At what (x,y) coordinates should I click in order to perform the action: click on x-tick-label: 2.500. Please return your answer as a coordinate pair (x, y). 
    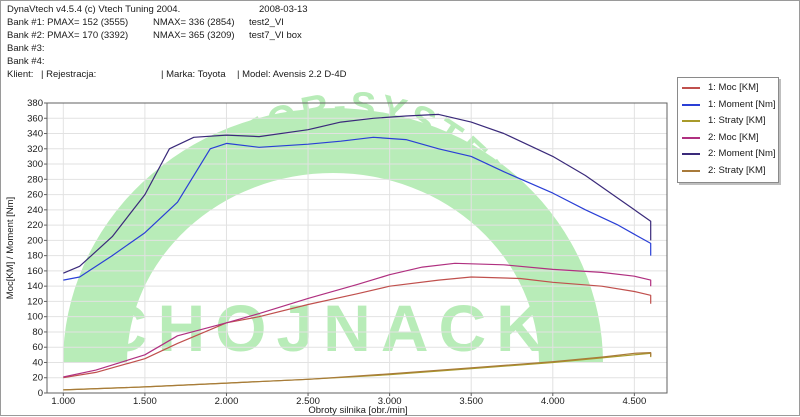
    Looking at the image, I should click on (308, 401).